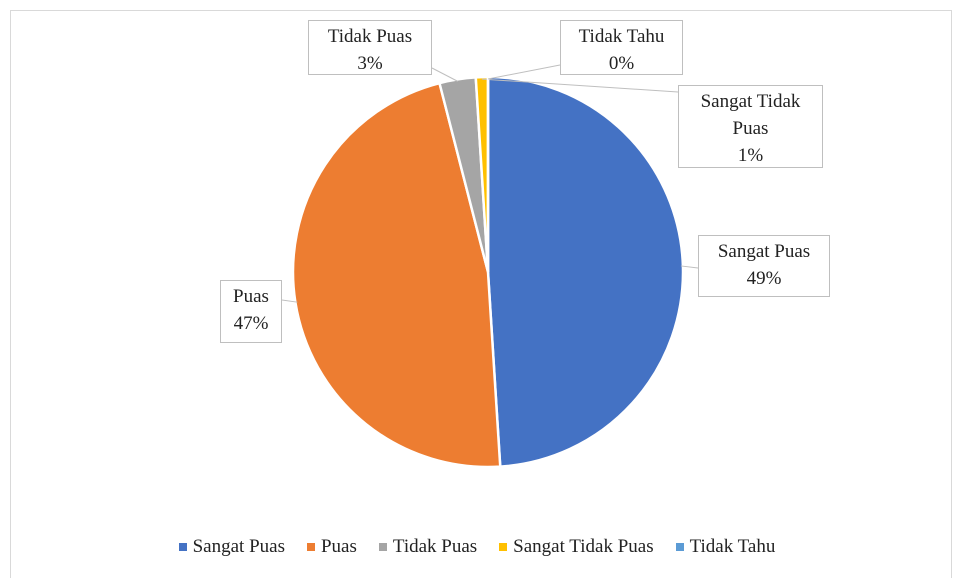 This screenshot has height=578, width=954. I want to click on legend-label: Sangat Tidak Puas, so click(583, 546).